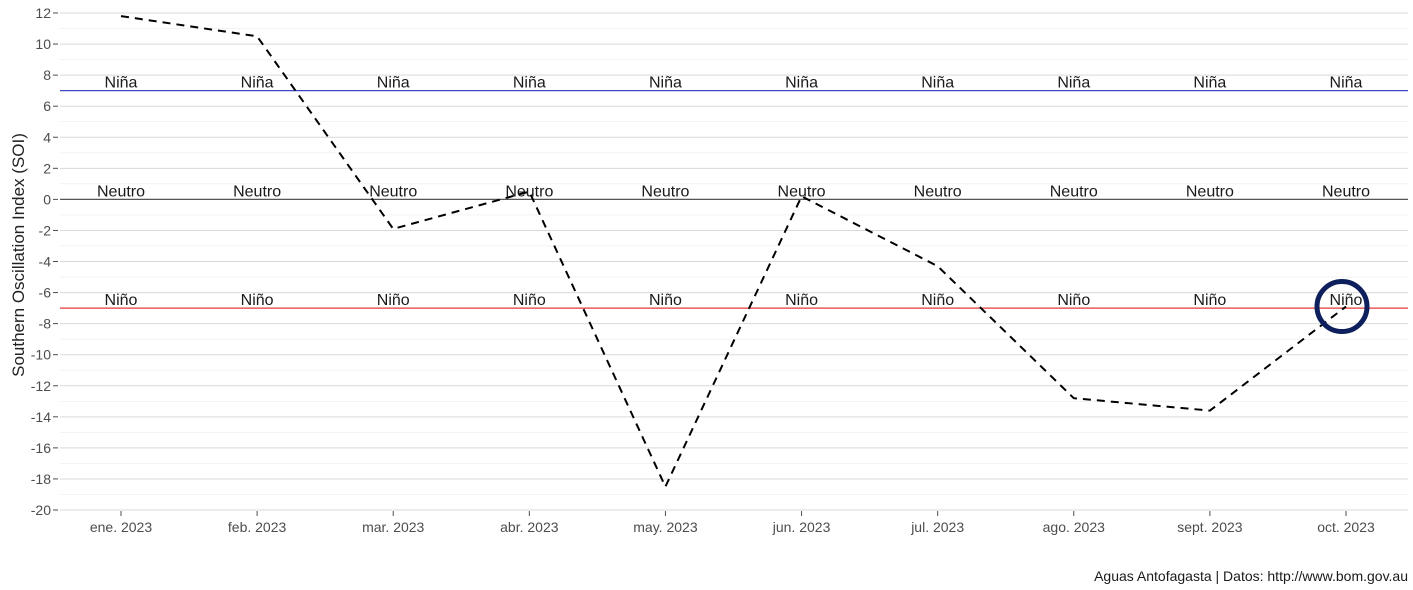  What do you see at coordinates (43, 44) in the screenshot?
I see `y-tick-label: 10` at bounding box center [43, 44].